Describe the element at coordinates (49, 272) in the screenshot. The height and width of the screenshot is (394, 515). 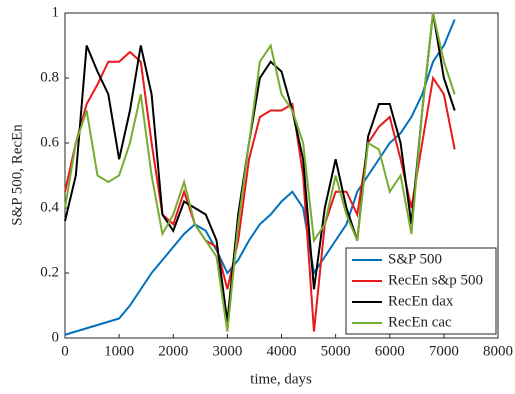
I see `y-tick-label: 0.2` at that location.